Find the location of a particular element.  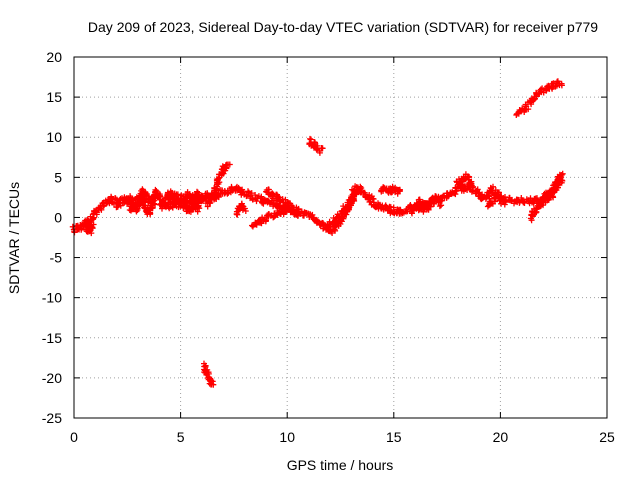

x-tick-label-5: 25 is located at coordinates (607, 437).